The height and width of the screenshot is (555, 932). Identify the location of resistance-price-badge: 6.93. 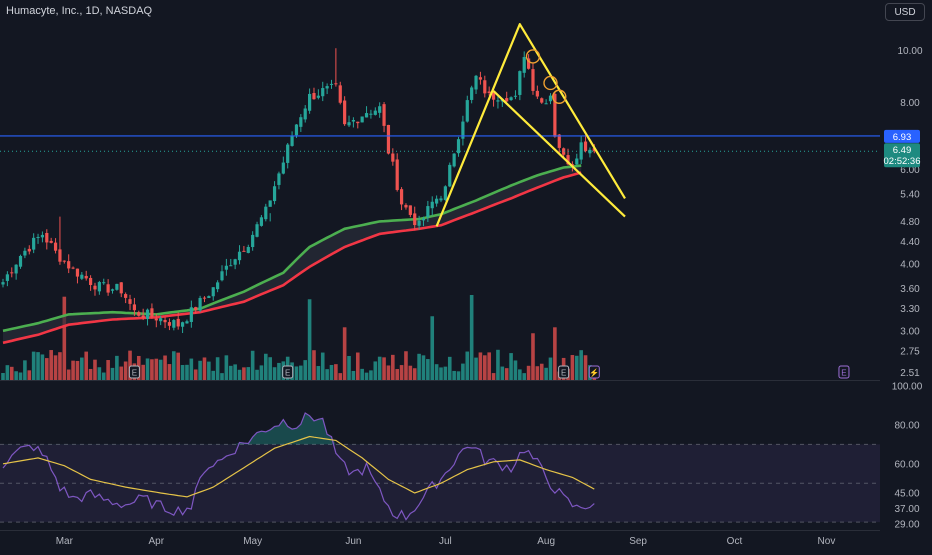
(902, 136).